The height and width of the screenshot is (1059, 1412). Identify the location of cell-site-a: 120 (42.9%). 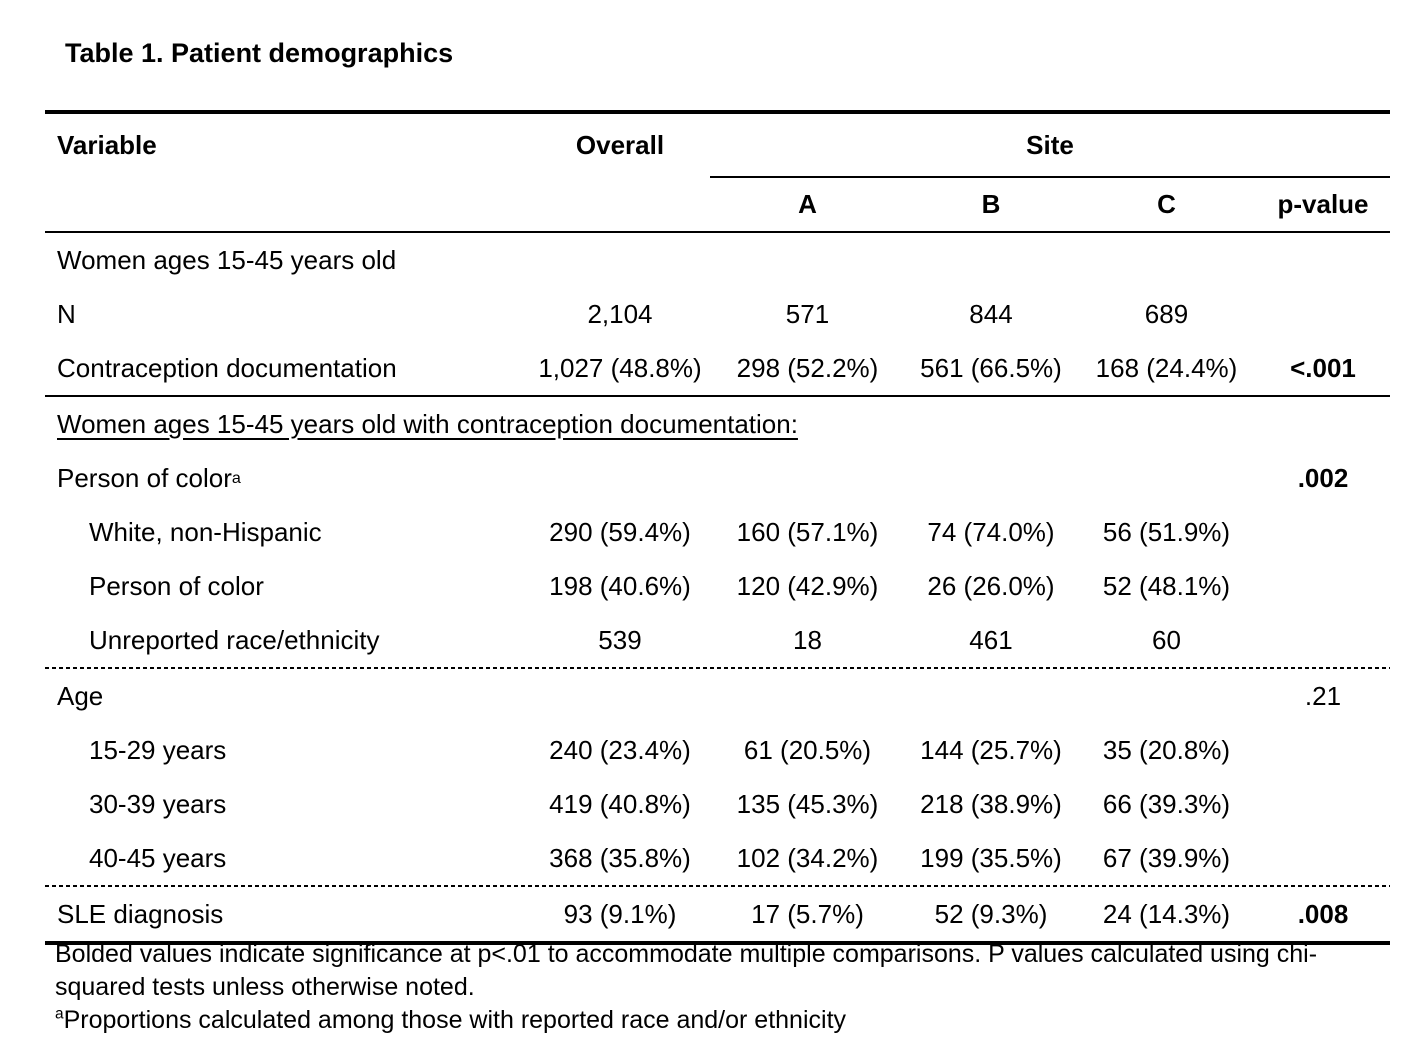
(807, 585).